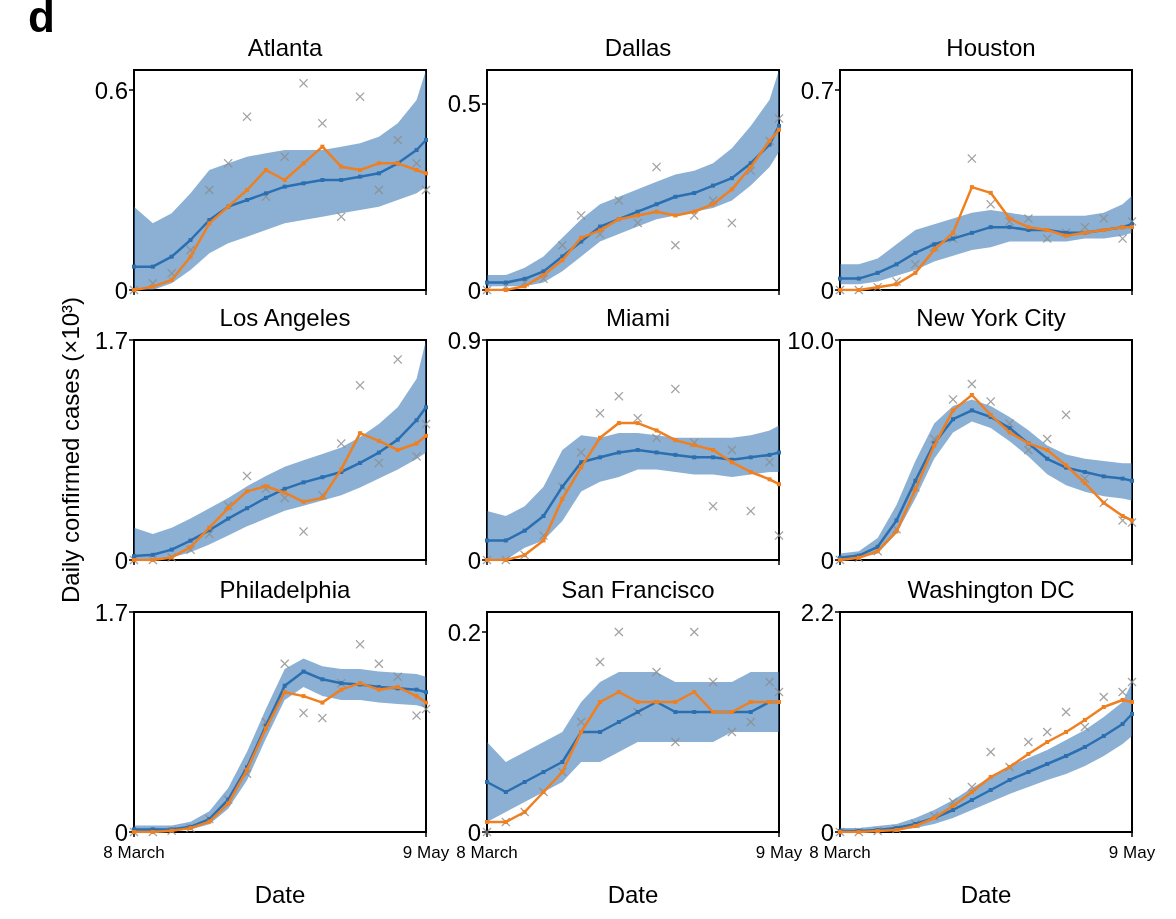 The height and width of the screenshot is (919, 1176). Describe the element at coordinates (817, 612) in the screenshot. I see `y-tick-label: 2.2` at that location.